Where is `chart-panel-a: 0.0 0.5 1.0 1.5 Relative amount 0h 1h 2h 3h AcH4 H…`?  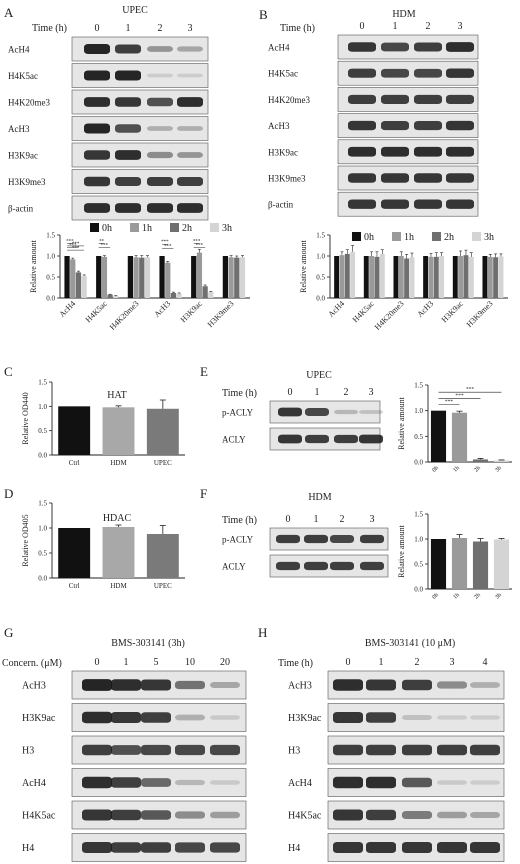
chart-panel-a: 0.0 0.5 1.0 1.5 Relative amount 0h 1h 2h 3h AcH4 H… is located at coordinates (139, 277).